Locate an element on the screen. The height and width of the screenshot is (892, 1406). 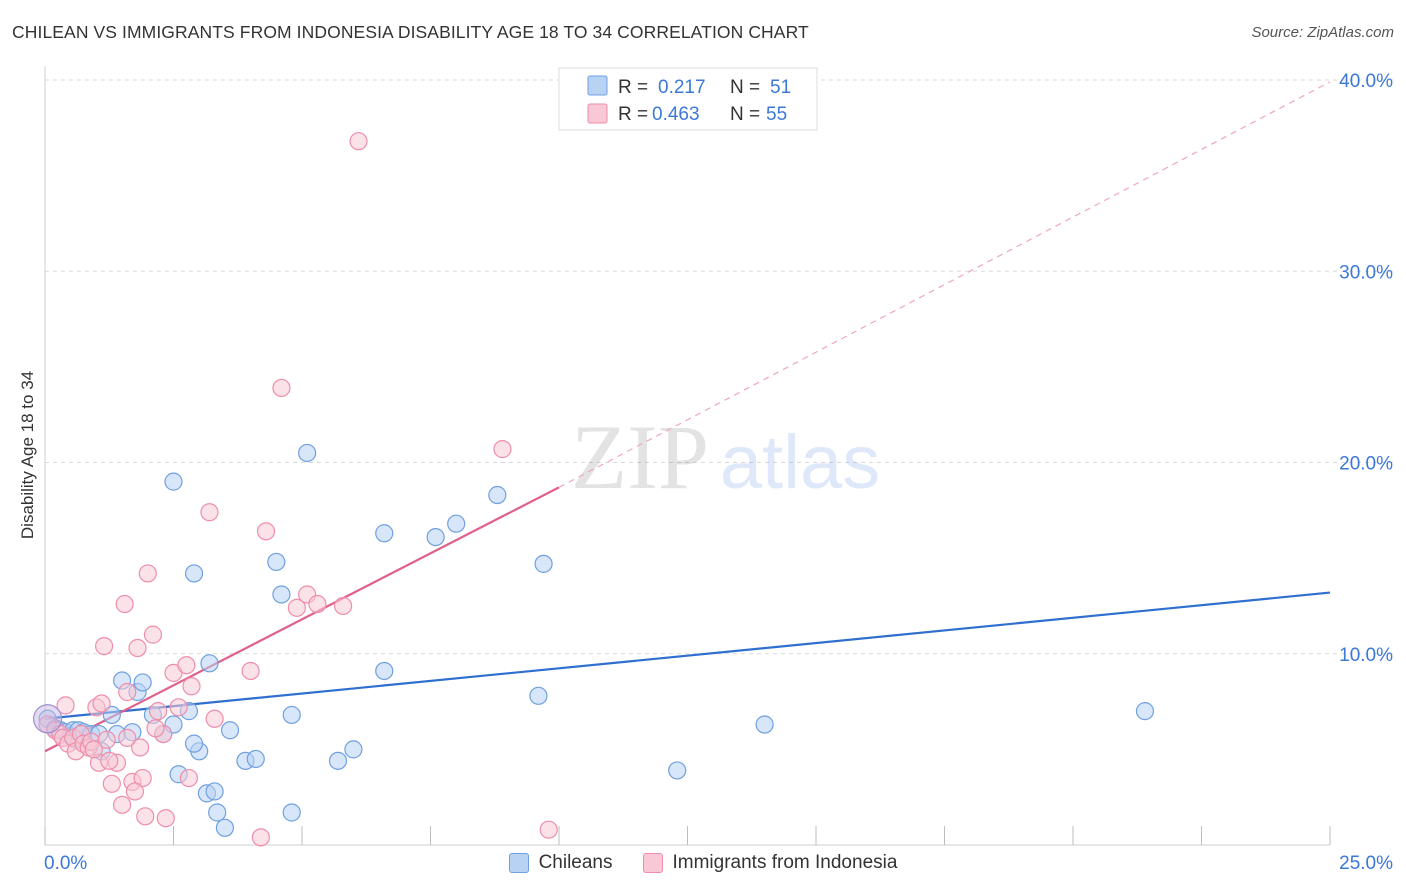
legend-r-label-2: R = is located at coordinates (633, 114).